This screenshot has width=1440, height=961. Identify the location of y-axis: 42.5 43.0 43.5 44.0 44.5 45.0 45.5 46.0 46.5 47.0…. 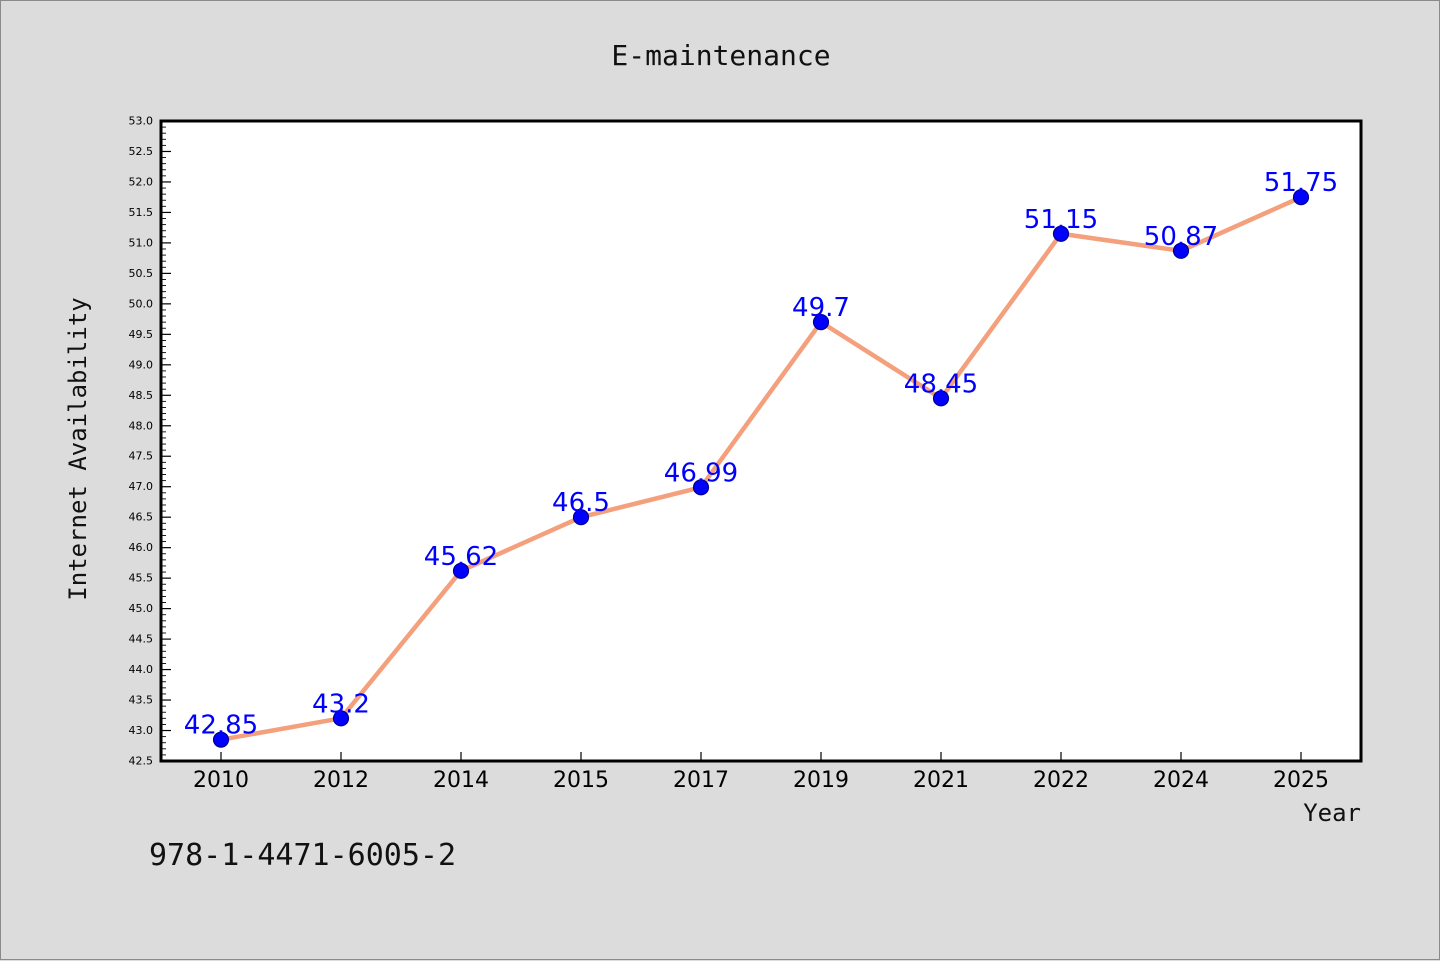
(150, 441).